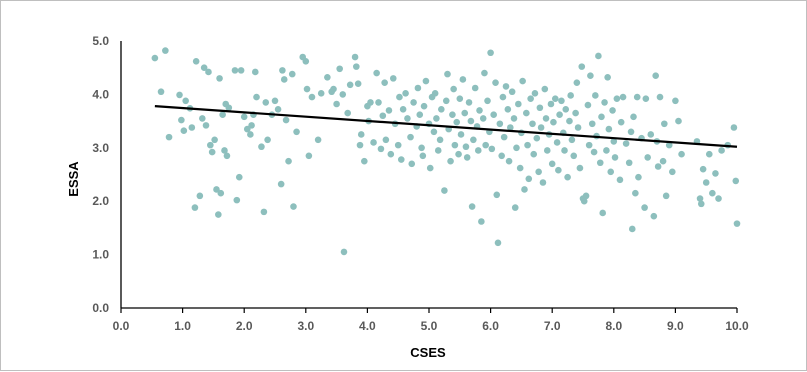 This screenshot has width=807, height=372. Describe the element at coordinates (100, 94) in the screenshot. I see `y-tick-label: 4.0` at that location.